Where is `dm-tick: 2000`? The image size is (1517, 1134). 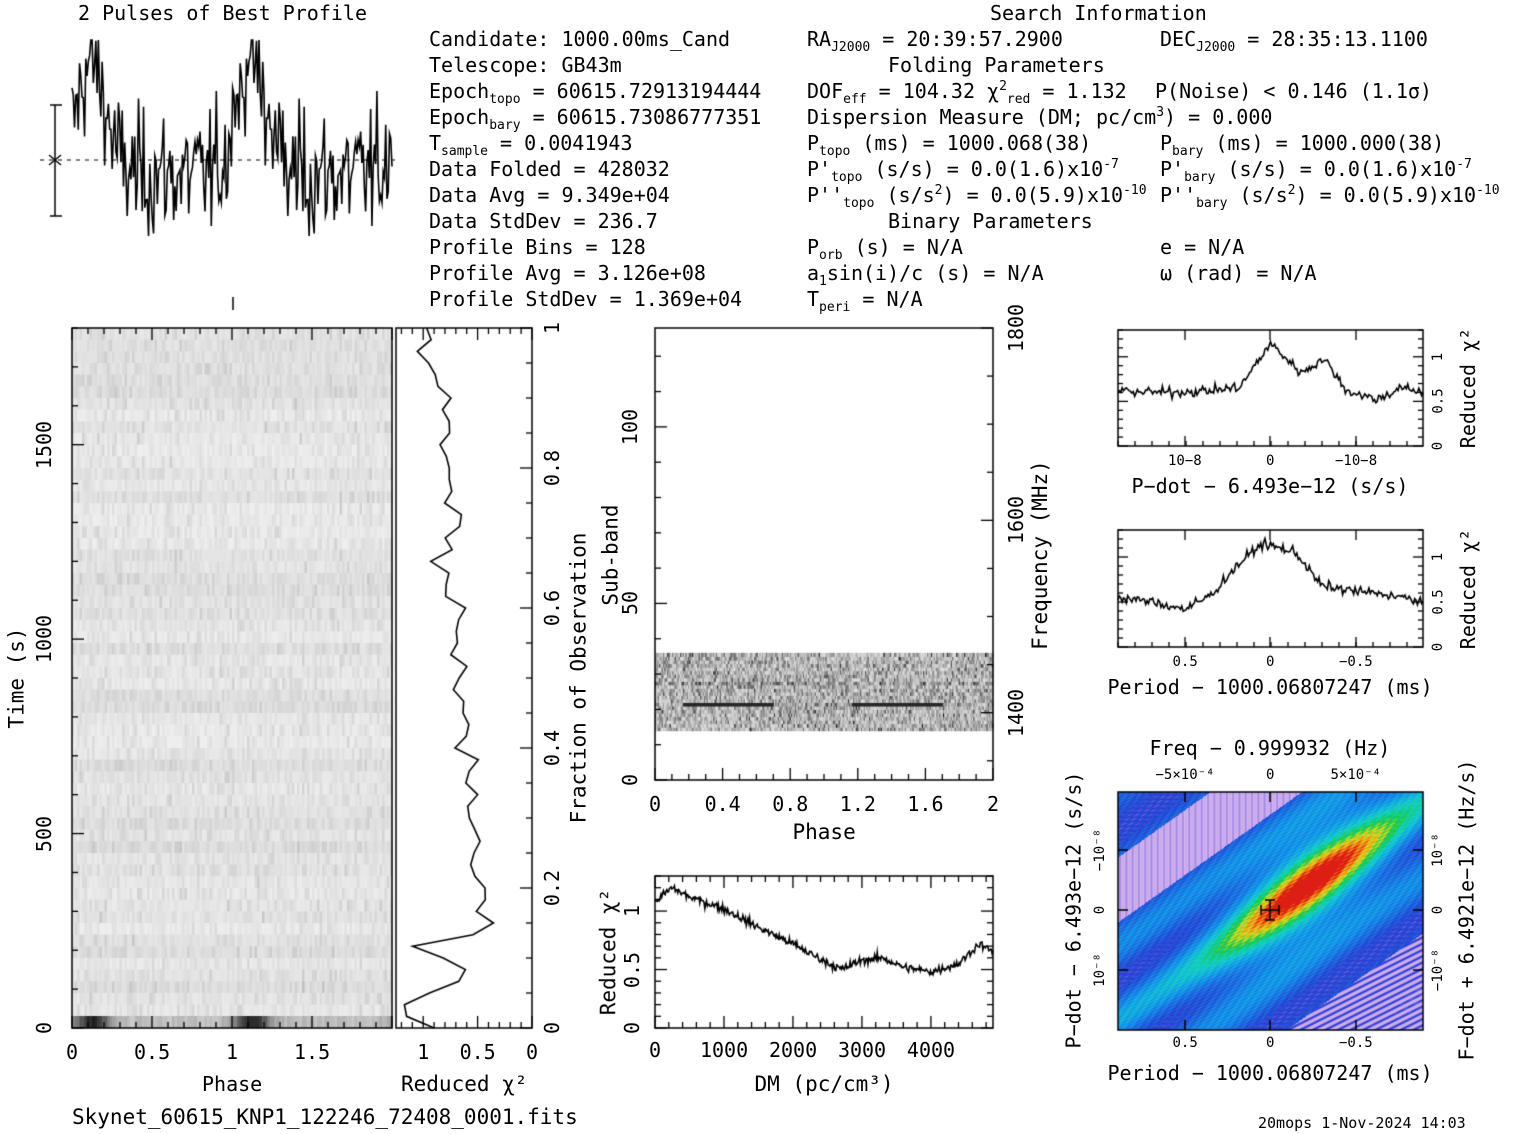 dm-tick: 2000 is located at coordinates (793, 1050).